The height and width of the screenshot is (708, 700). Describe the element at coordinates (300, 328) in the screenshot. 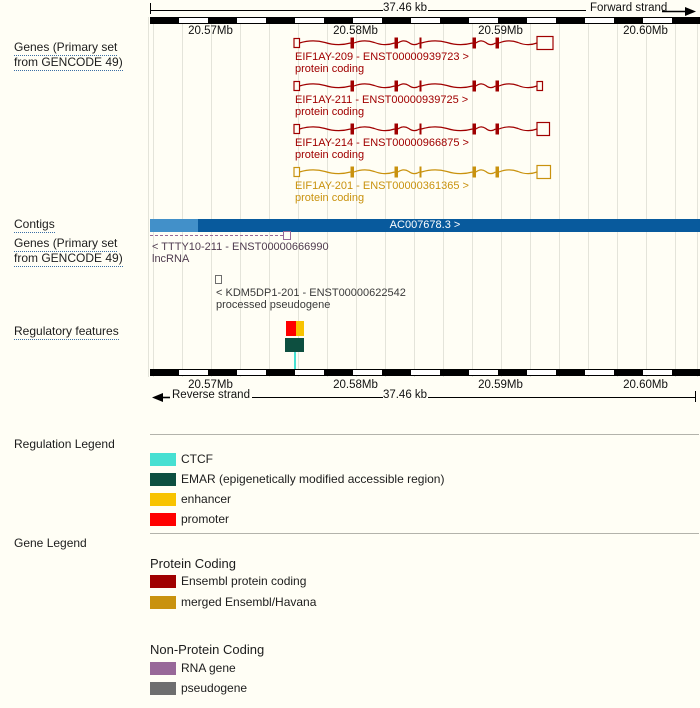

I see `regulatory-feature-enhancer` at that location.